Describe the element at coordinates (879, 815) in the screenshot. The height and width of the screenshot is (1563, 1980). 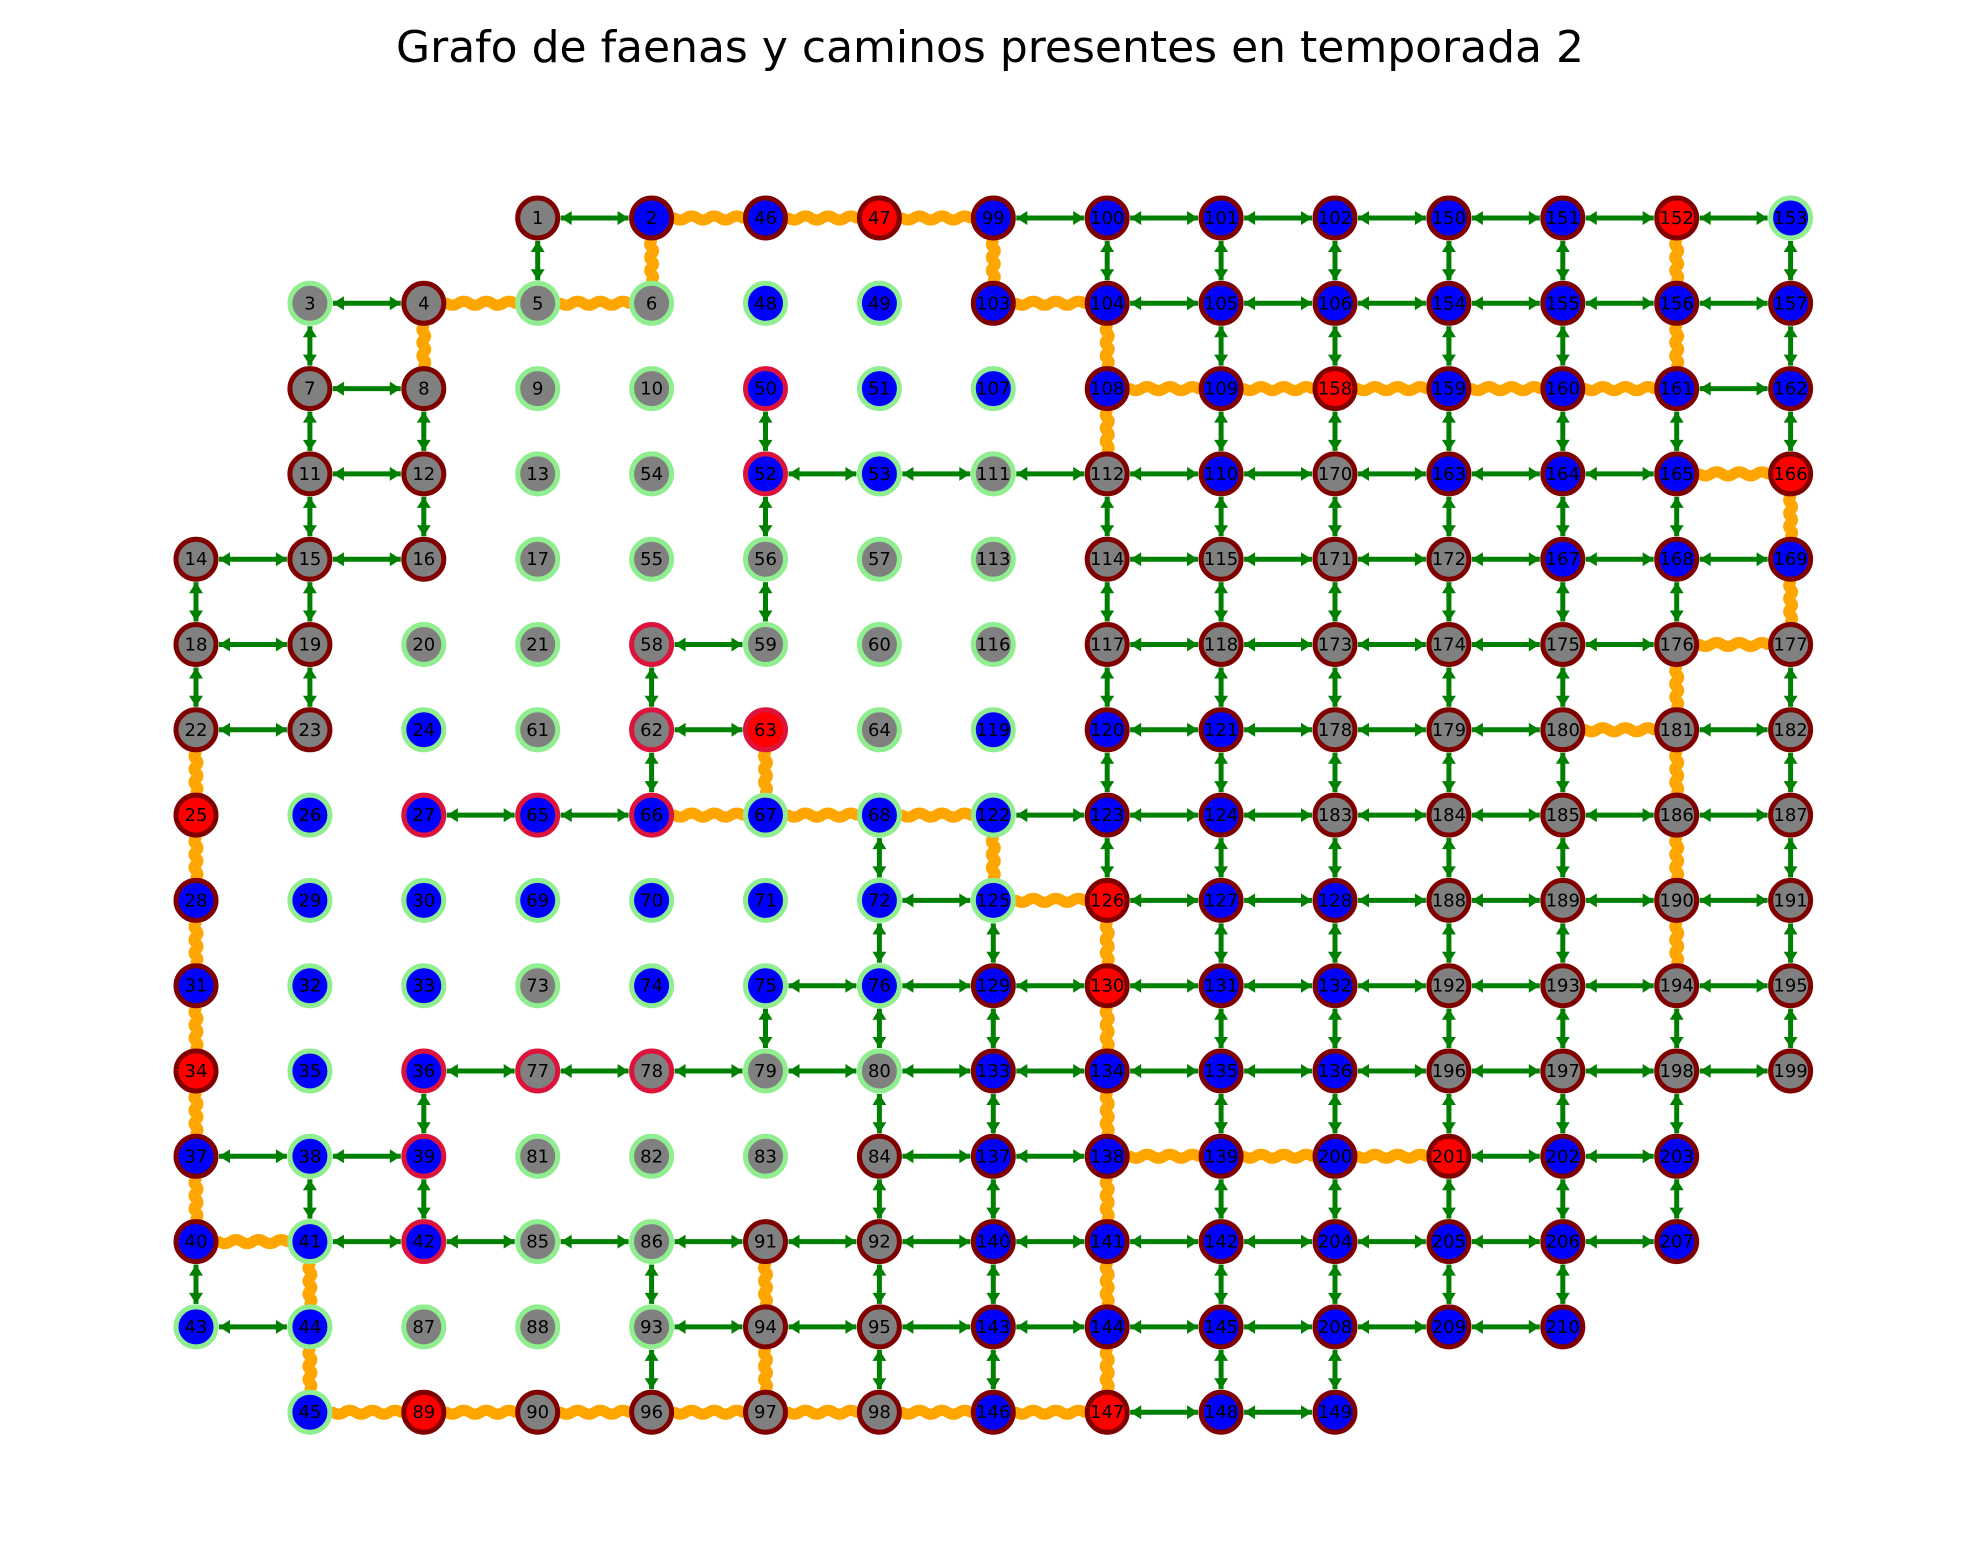
I see `node-label: 68` at that location.